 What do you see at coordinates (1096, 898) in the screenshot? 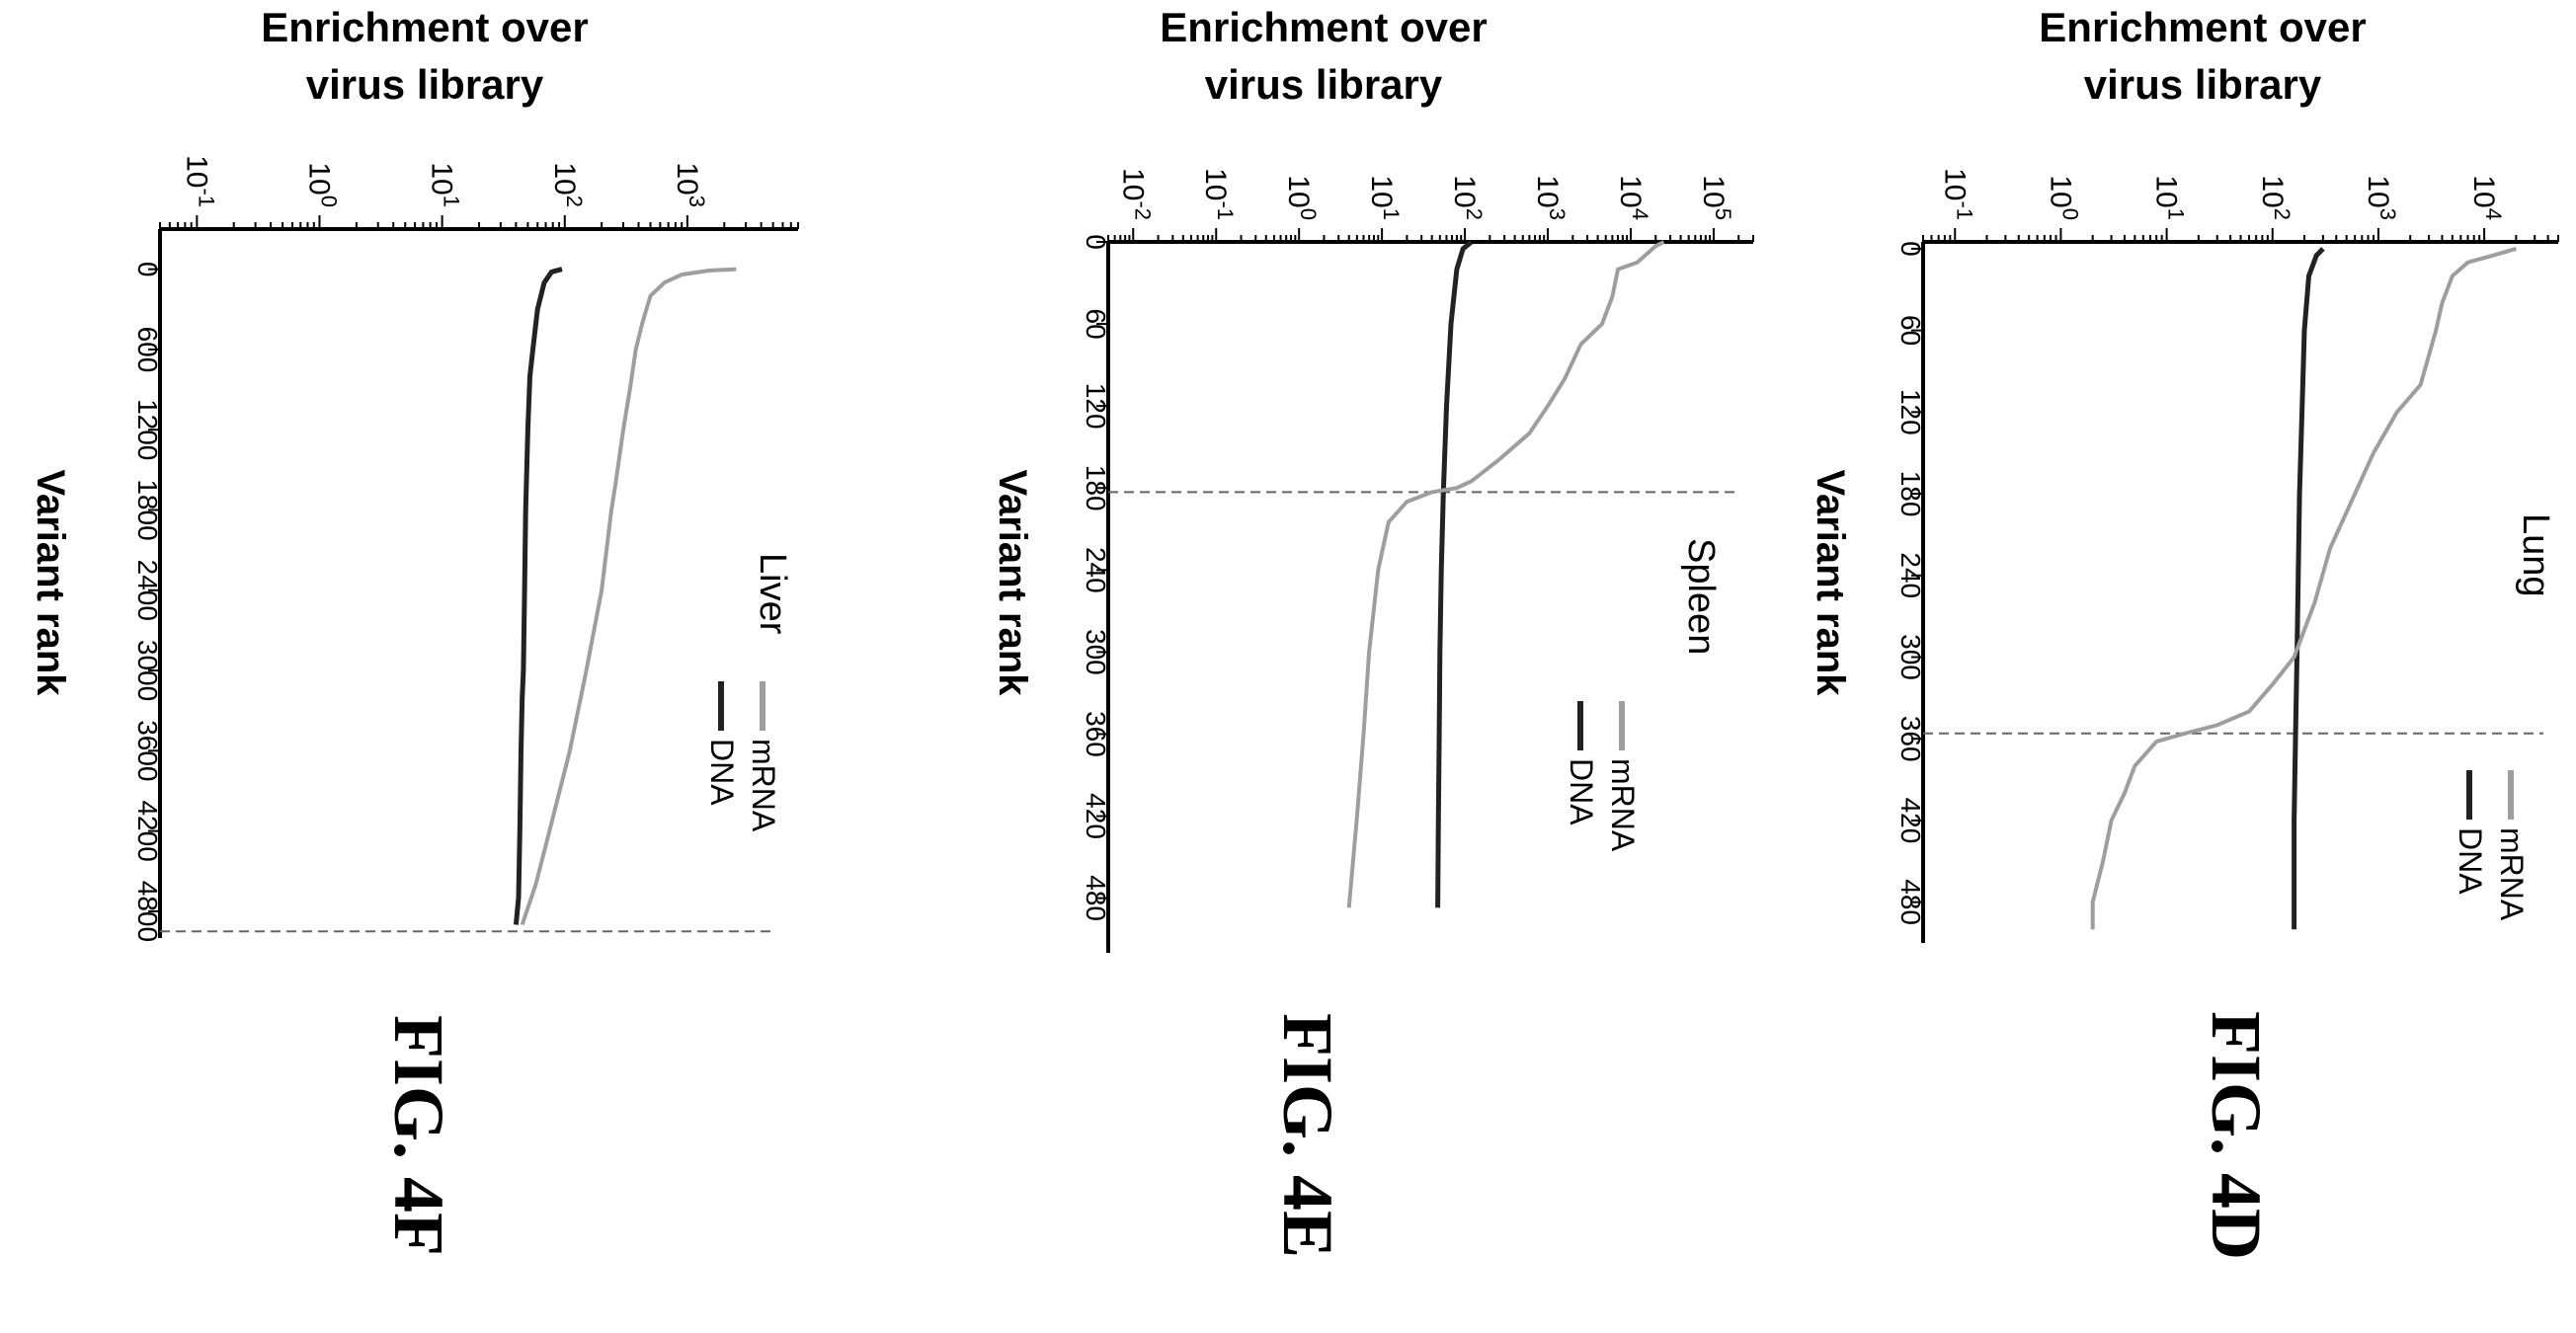
I see `rank-tick-label: 480` at bounding box center [1096, 898].